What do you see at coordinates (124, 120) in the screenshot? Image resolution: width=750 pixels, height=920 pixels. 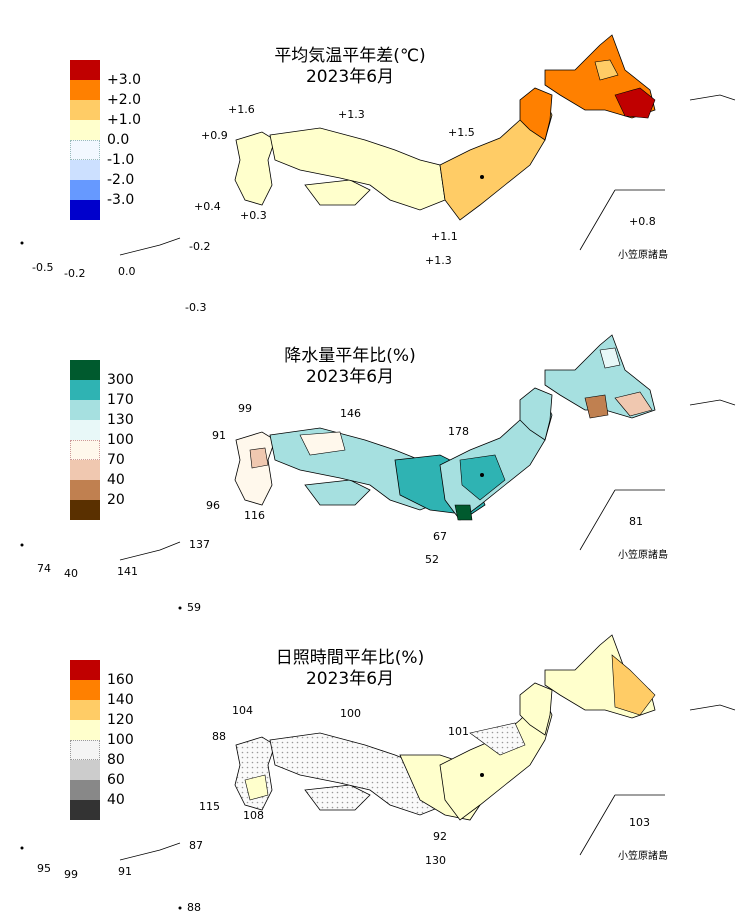 I see `legend-label: +1.0` at bounding box center [124, 120].